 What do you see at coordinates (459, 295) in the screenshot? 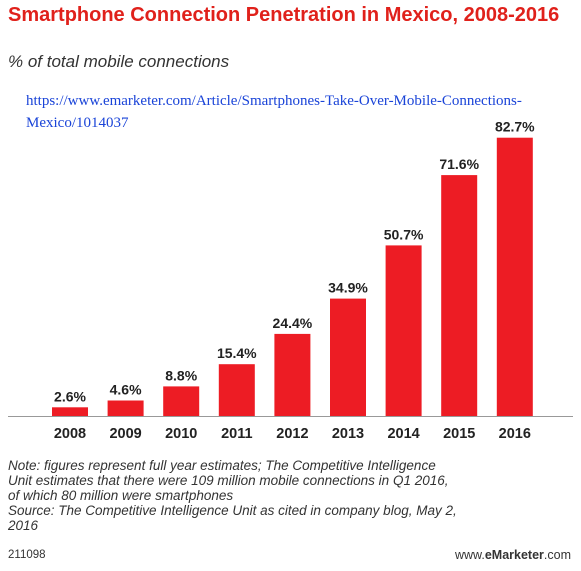
I see `bar-2015` at bounding box center [459, 295].